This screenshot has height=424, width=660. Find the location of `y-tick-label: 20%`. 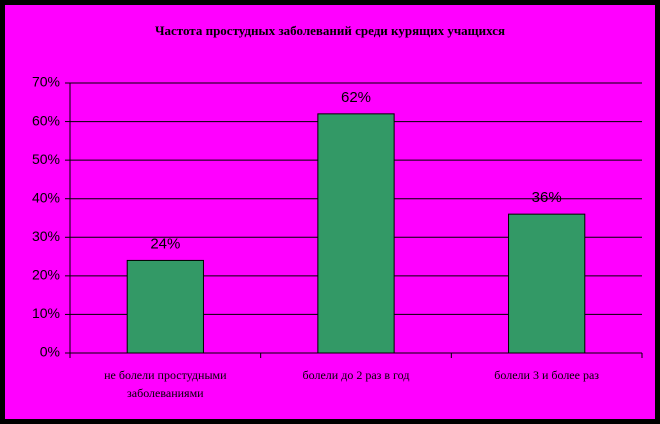

y-tick-label: 20% is located at coordinates (46, 275).